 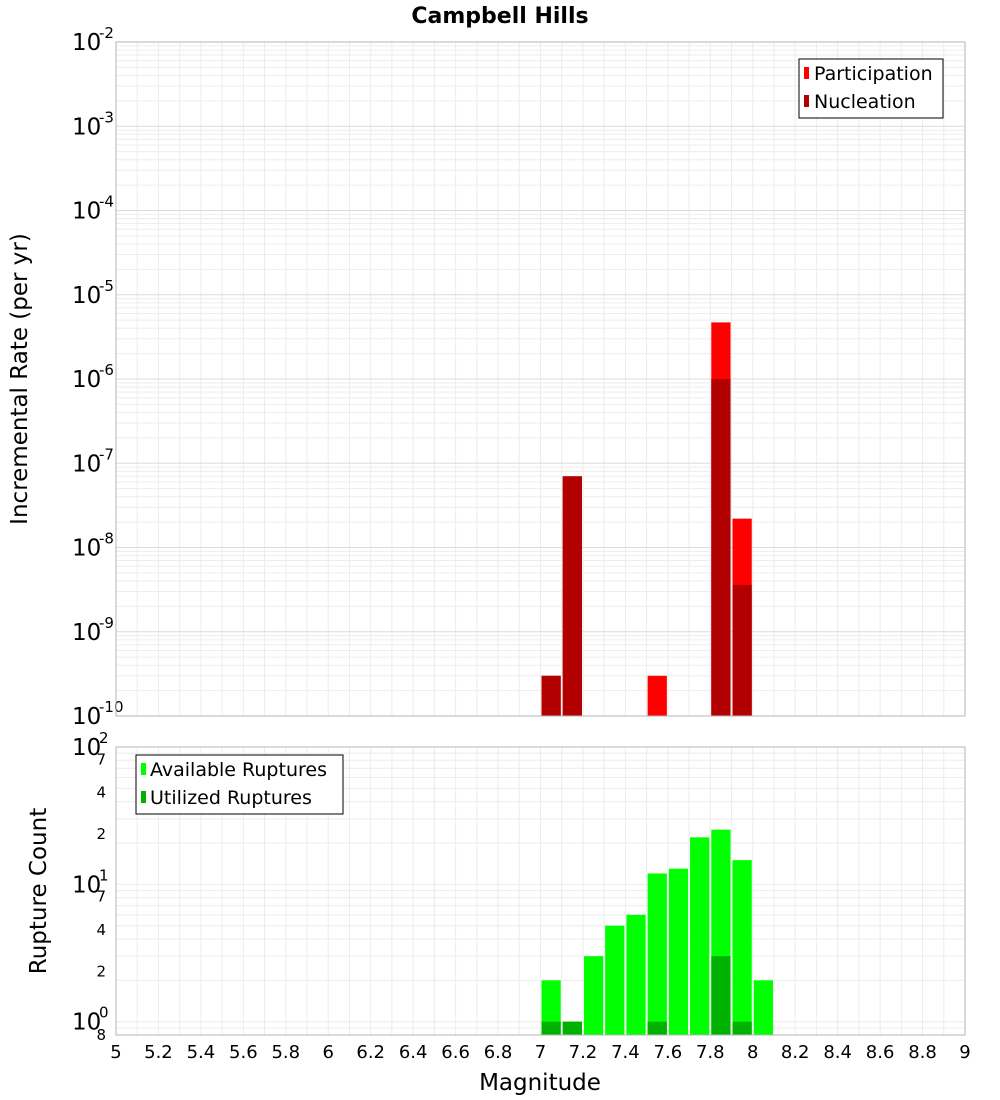 What do you see at coordinates (668, 1052) in the screenshot?
I see `x-tick-label: 7.6` at bounding box center [668, 1052].